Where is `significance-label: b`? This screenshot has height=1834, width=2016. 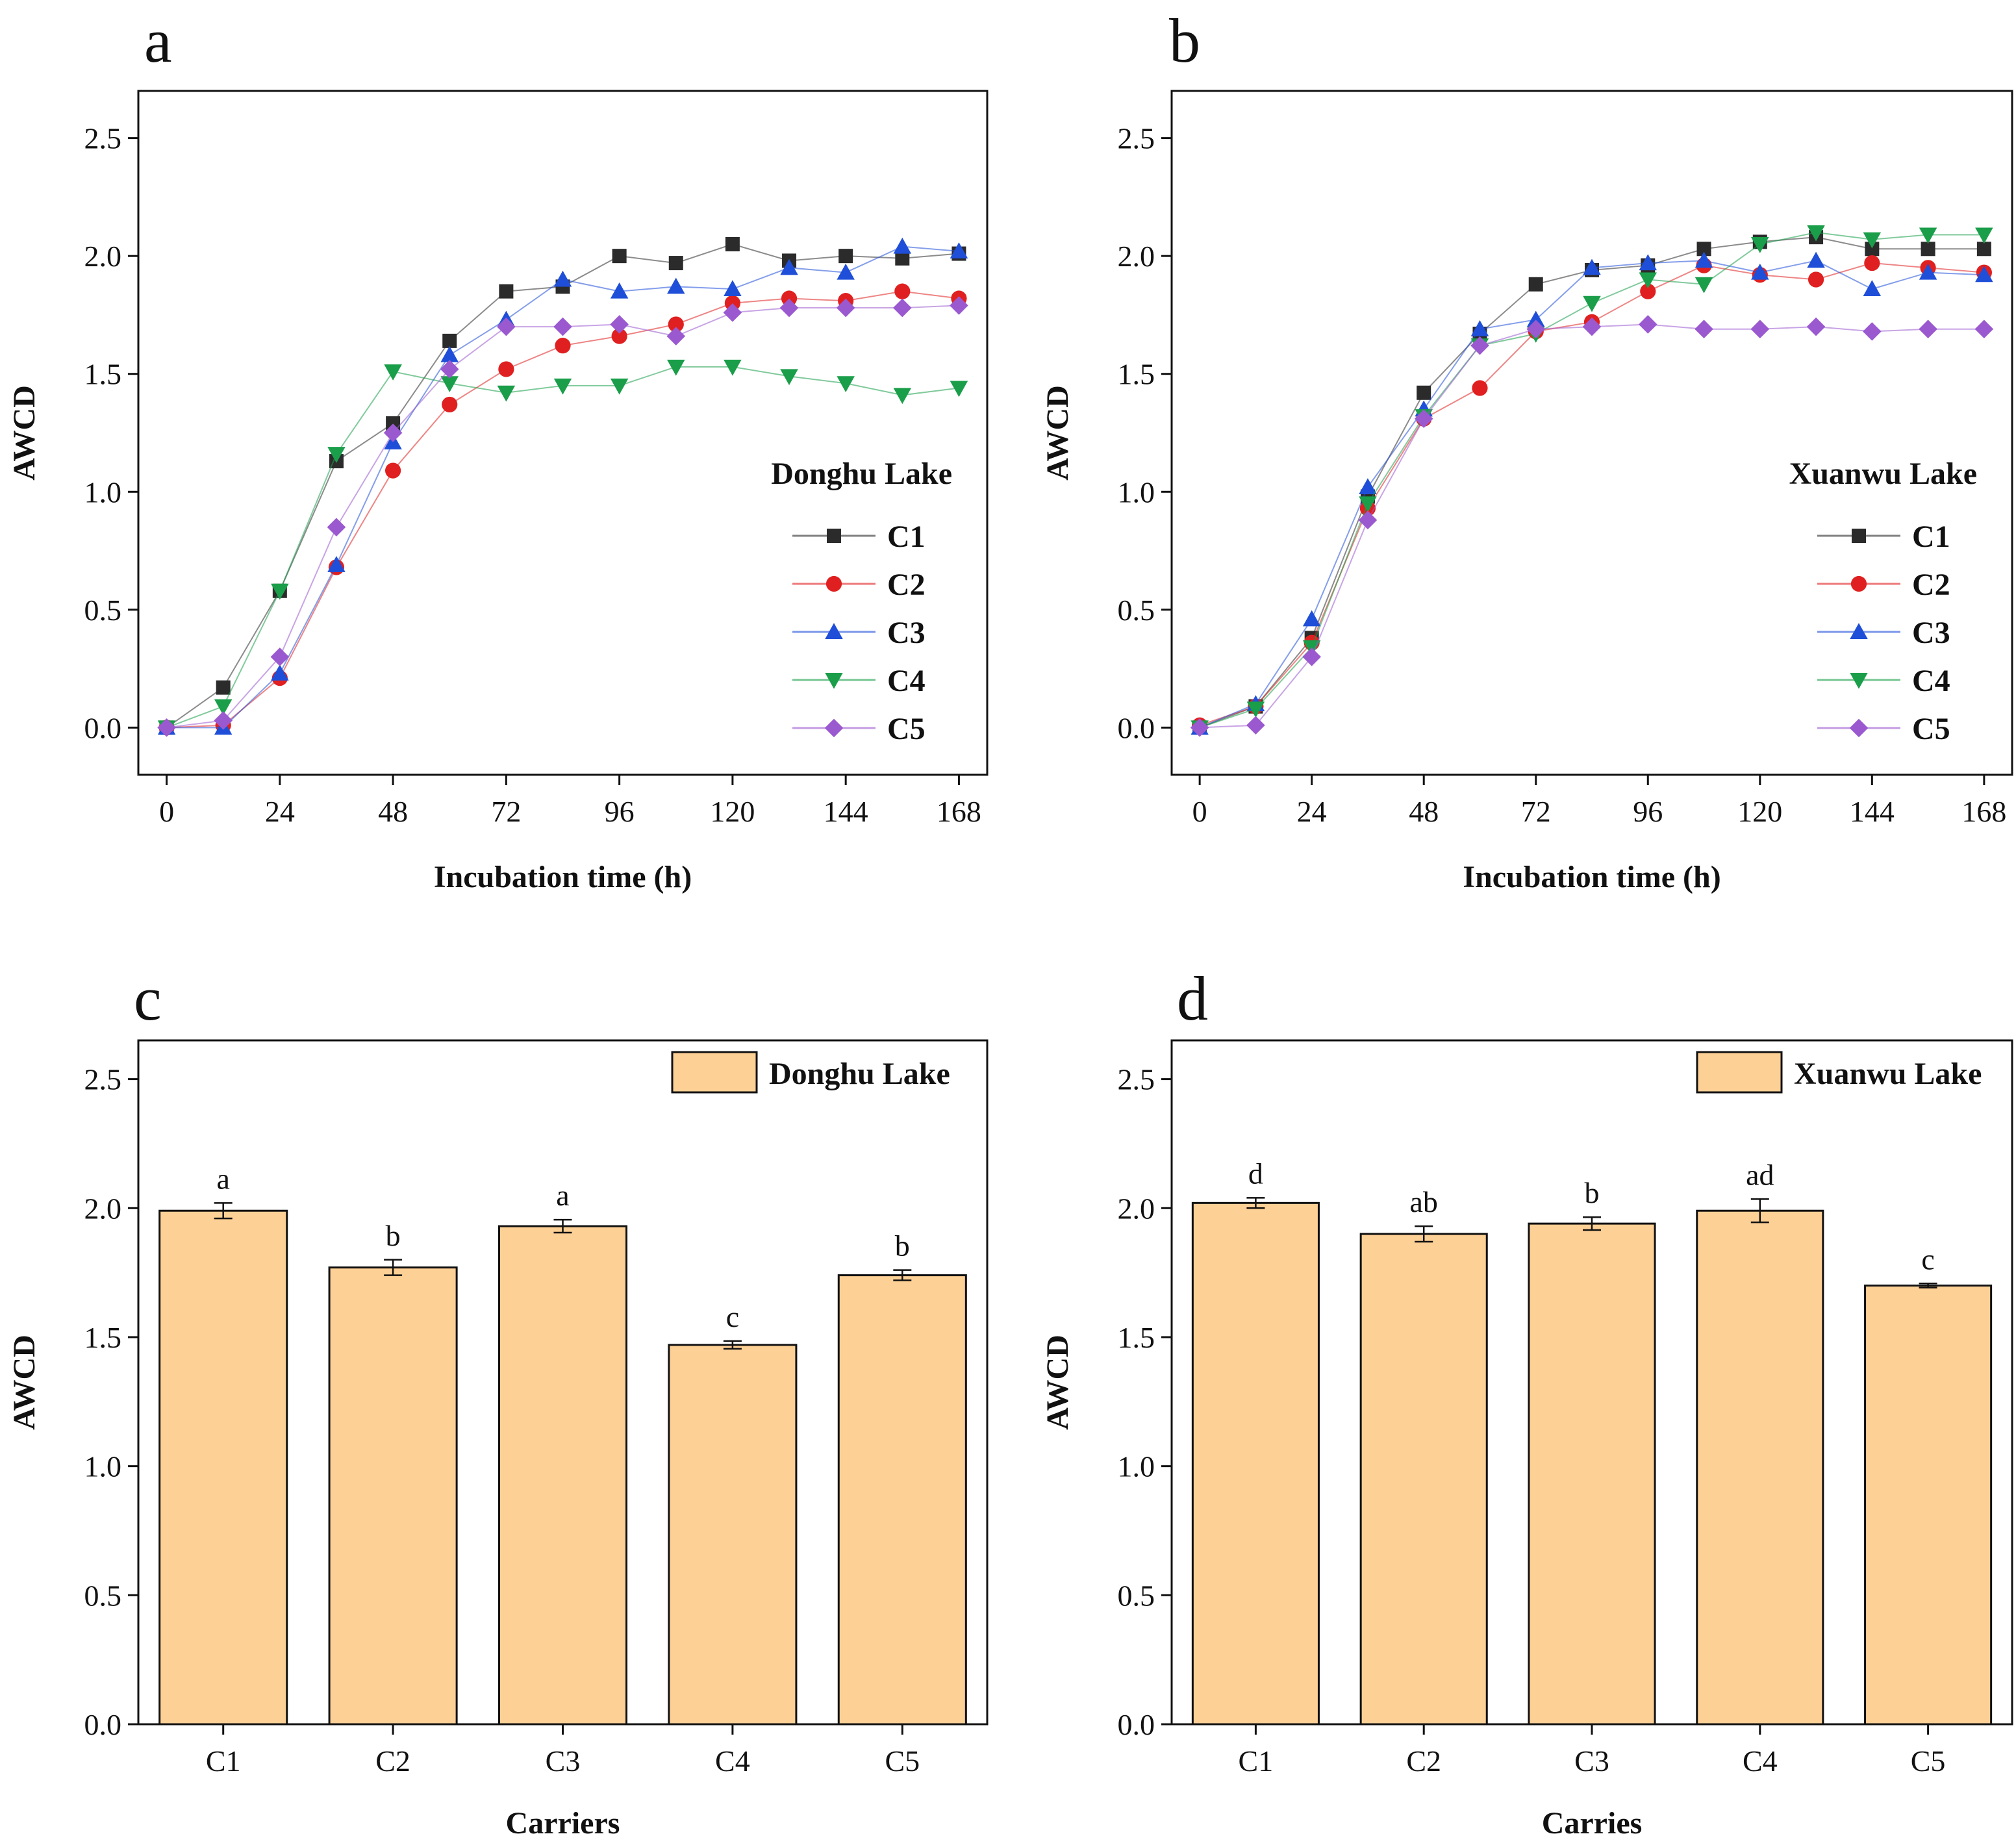 significance-label: b is located at coordinates (1593, 1192).